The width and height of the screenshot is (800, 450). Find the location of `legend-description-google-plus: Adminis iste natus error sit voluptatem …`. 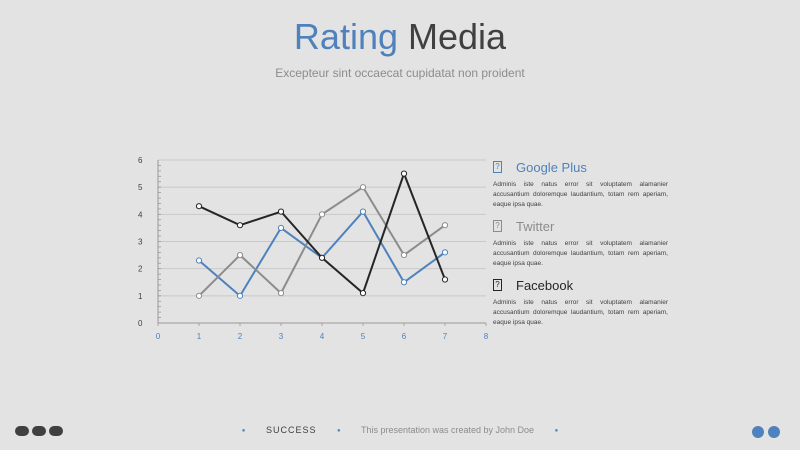

legend-description-google-plus: Adminis iste natus error sit voluptatem … is located at coordinates (580, 194).